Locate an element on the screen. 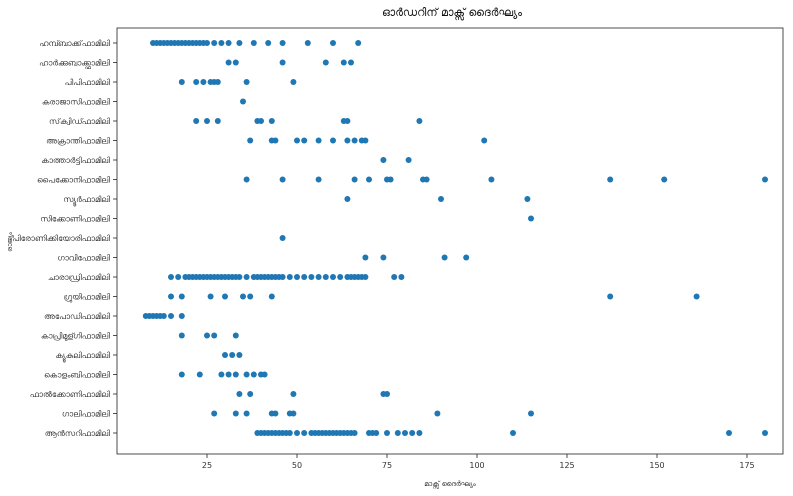  x-tick-label: 175 is located at coordinates (746, 465).